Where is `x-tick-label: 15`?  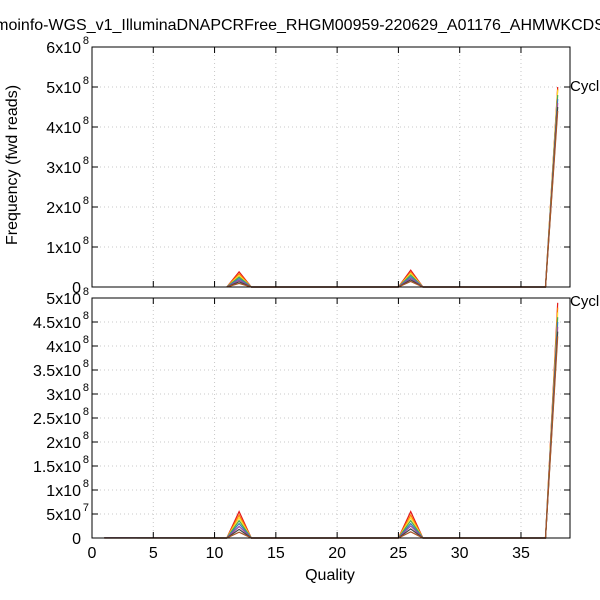
x-tick-label: 15 is located at coordinates (276, 553).